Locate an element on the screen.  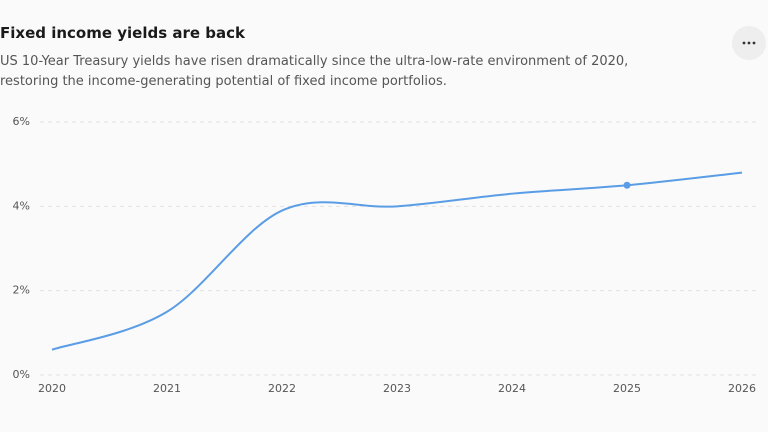
x-tick-label: 2024 is located at coordinates (512, 388).